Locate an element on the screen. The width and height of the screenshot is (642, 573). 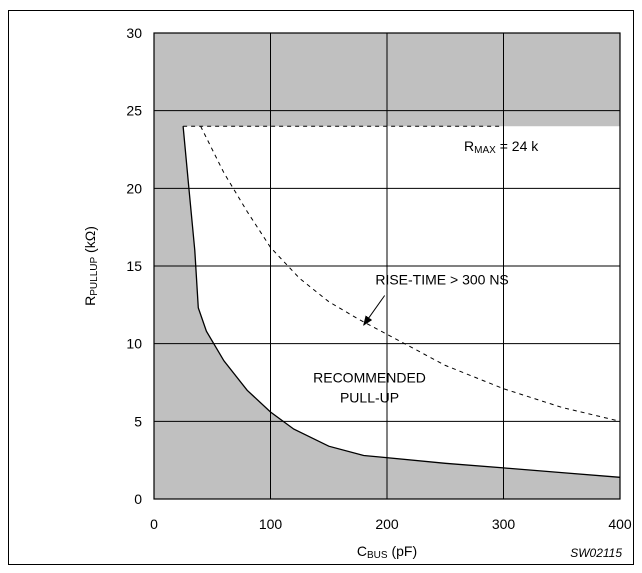
recommended-label-line1: RECOMMENDED is located at coordinates (369, 378).